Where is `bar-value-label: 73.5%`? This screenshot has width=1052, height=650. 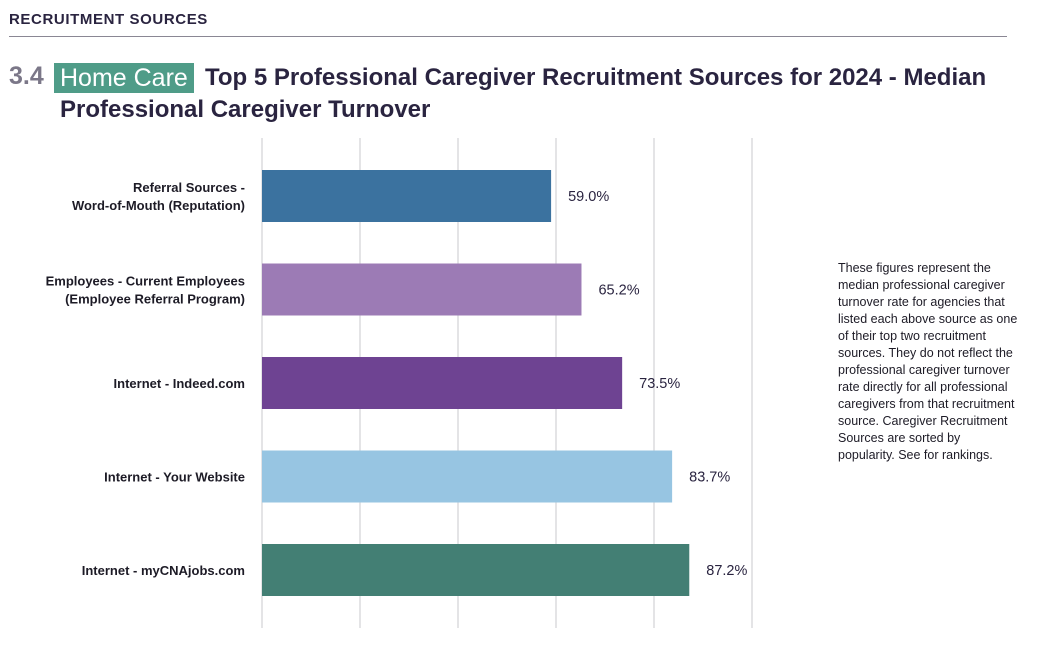 bar-value-label: 73.5% is located at coordinates (659, 384).